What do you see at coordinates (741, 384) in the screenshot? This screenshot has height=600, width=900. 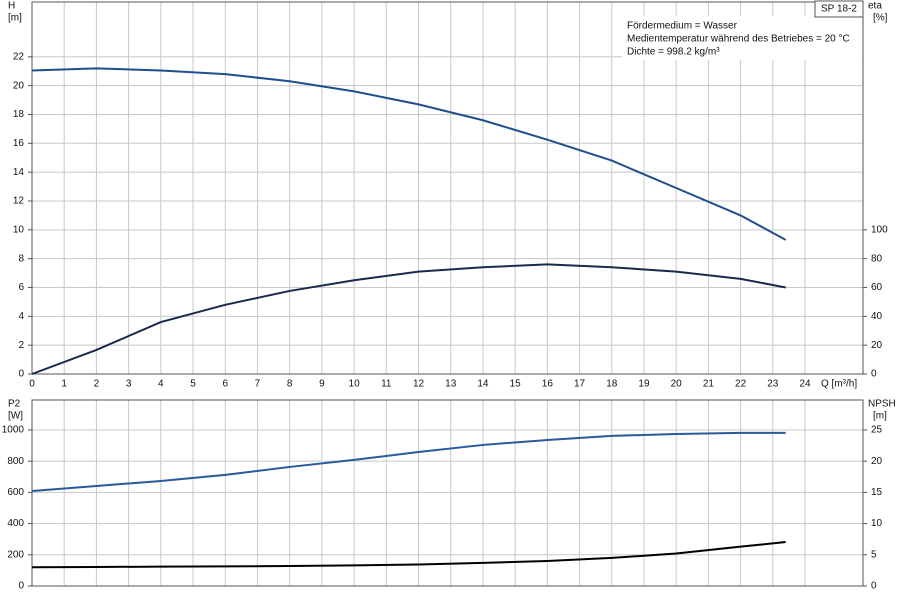 I see `x-tick-label: 22` at bounding box center [741, 384].